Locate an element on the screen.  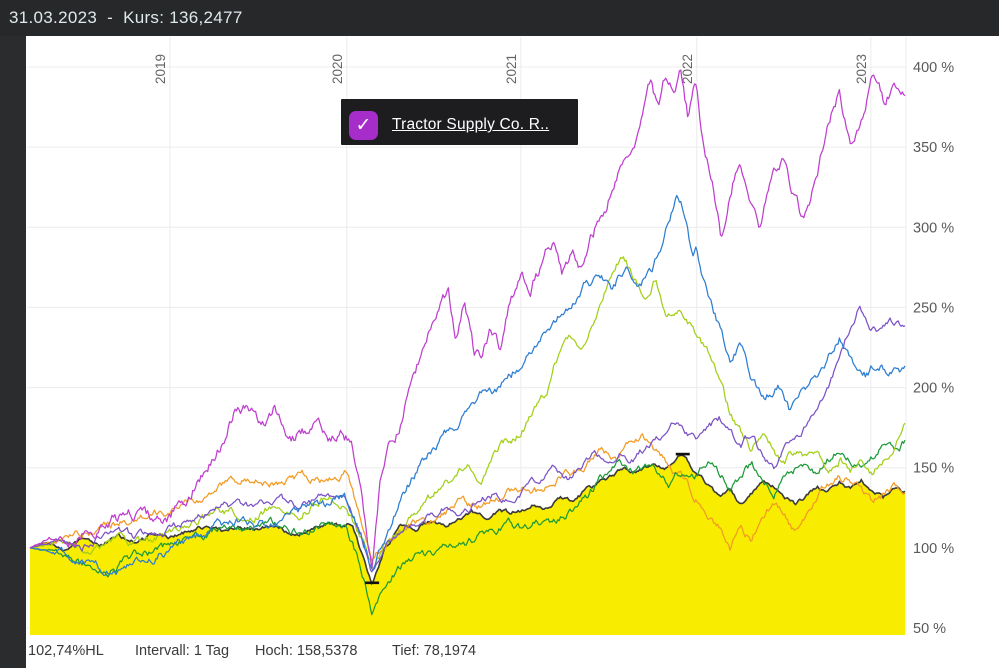
instrument-link: Tractor Supply Co. R.. is located at coordinates (471, 124).